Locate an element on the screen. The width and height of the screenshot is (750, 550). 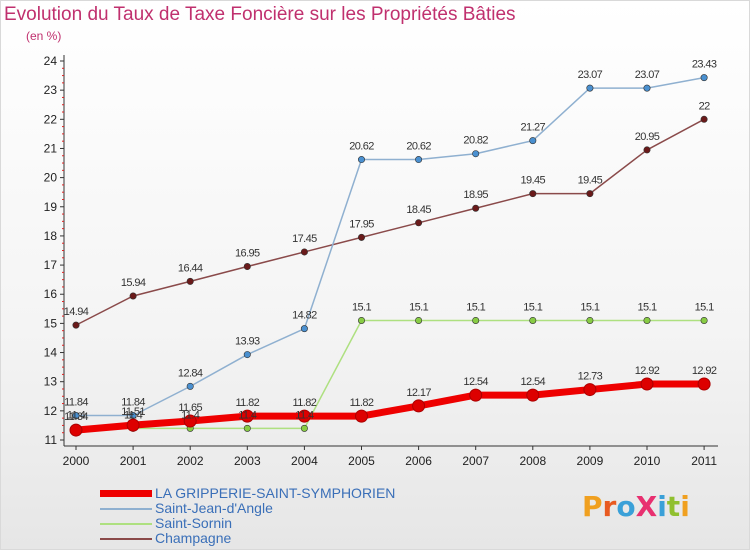
x-tick-label: 2000 is located at coordinates (76, 461).